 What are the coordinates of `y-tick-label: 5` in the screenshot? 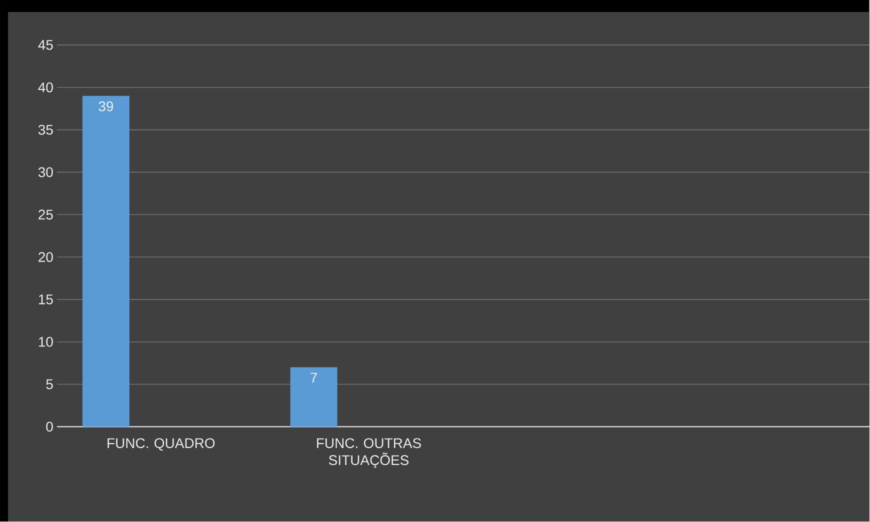 It's located at (49, 385).